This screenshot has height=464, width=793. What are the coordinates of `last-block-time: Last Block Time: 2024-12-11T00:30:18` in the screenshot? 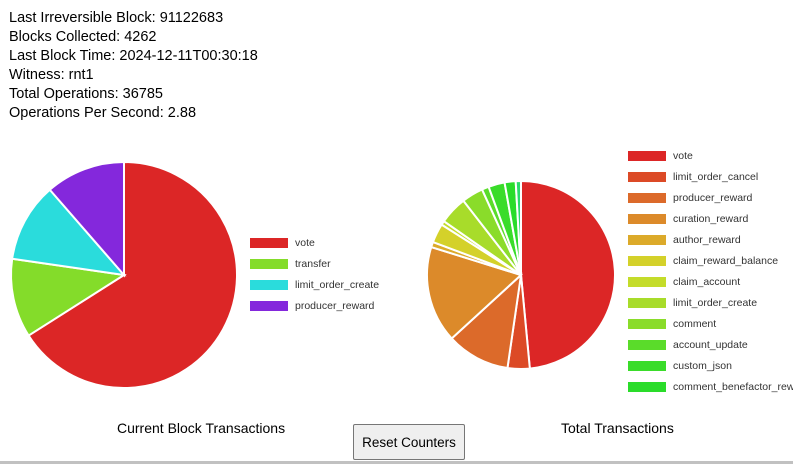 It's located at (133, 56).